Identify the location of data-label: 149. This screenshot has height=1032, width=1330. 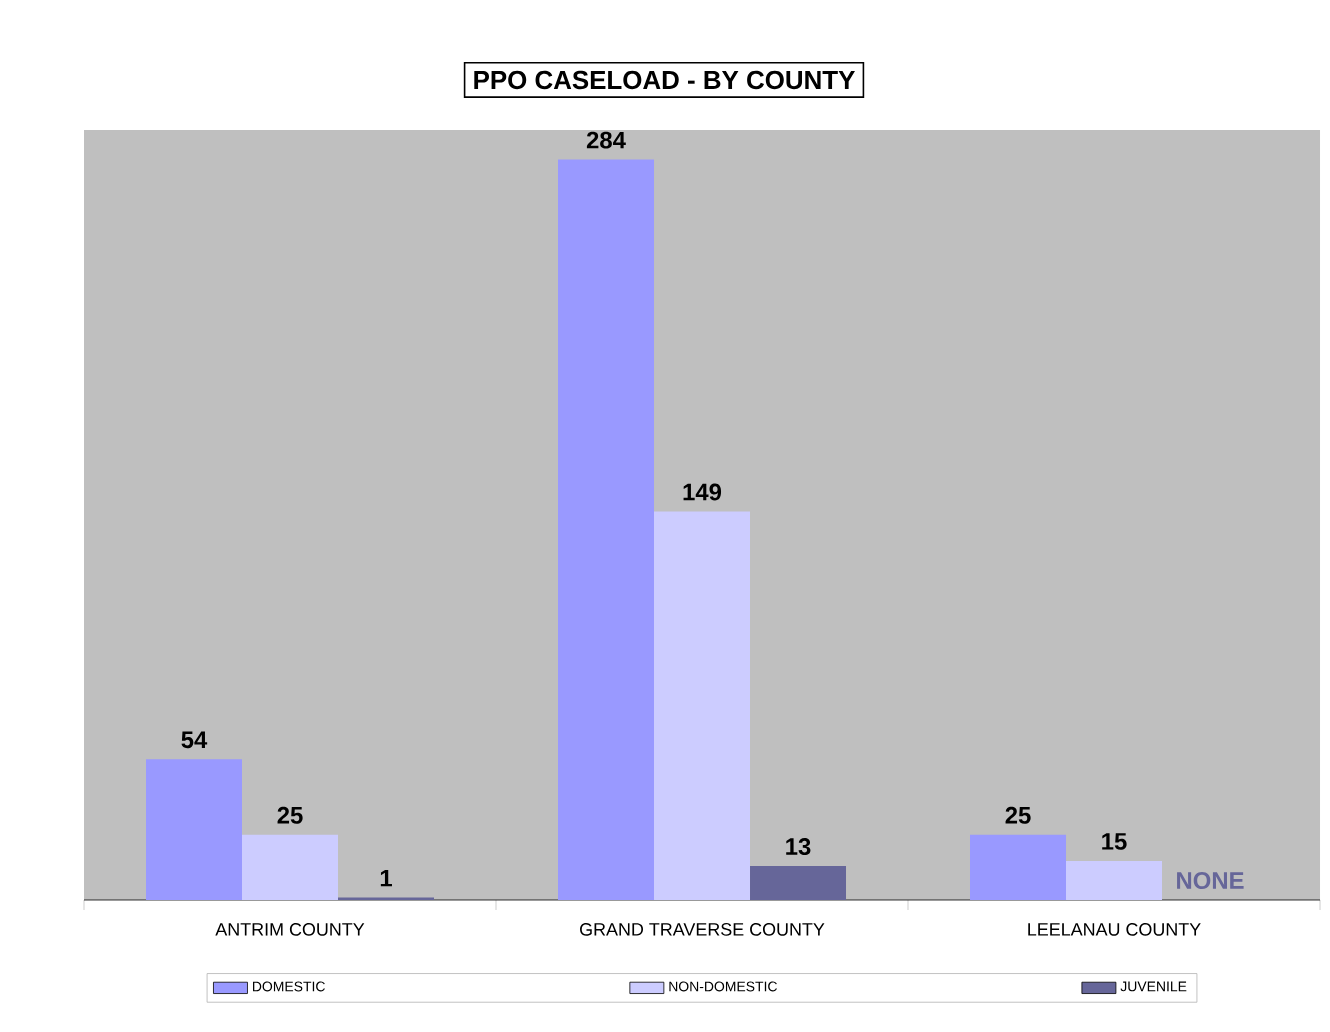
(702, 492).